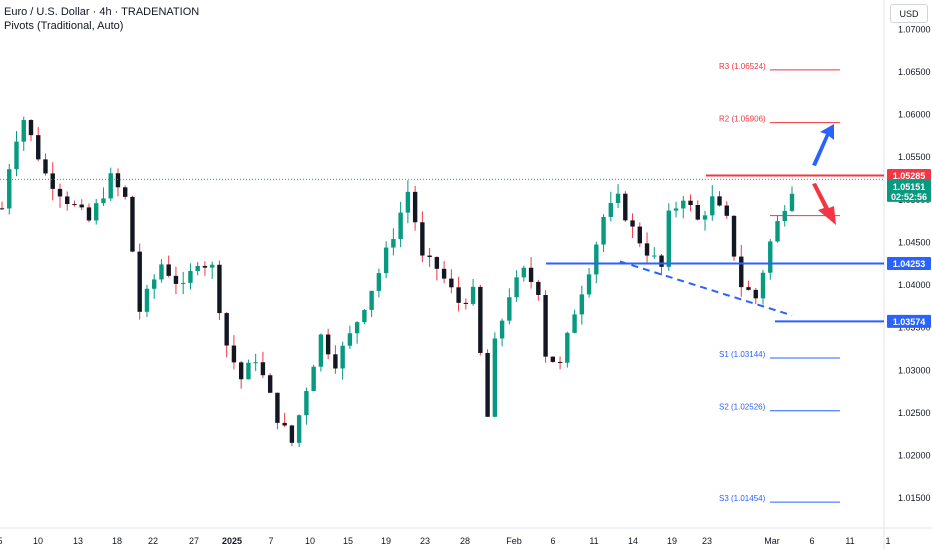 The height and width of the screenshot is (550, 932). I want to click on bullish-arrow-icon, so click(823, 145).